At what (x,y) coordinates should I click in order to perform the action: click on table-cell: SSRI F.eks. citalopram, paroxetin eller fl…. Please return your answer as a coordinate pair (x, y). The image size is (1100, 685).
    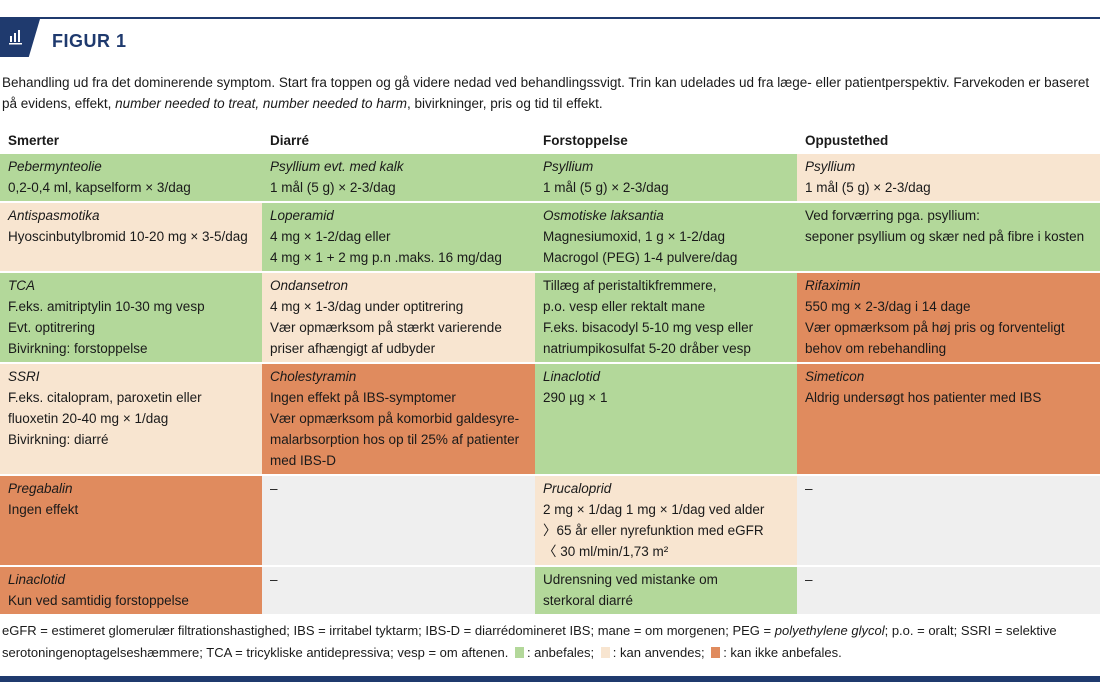
    Looking at the image, I should click on (131, 419).